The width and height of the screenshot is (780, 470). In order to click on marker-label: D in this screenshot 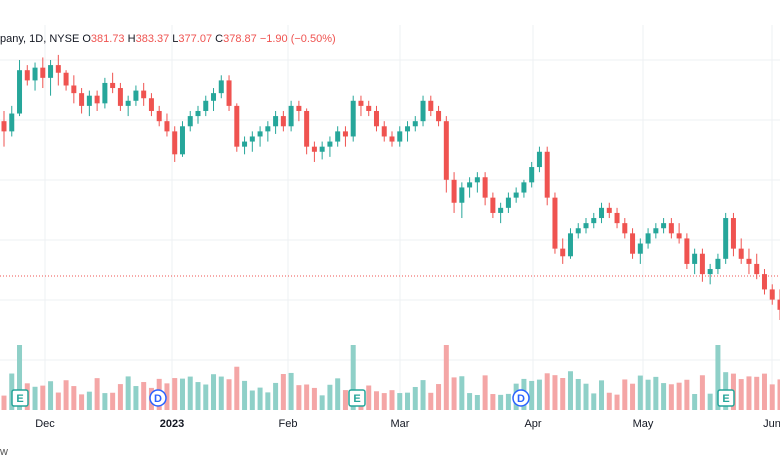, I will do `click(158, 399)`.